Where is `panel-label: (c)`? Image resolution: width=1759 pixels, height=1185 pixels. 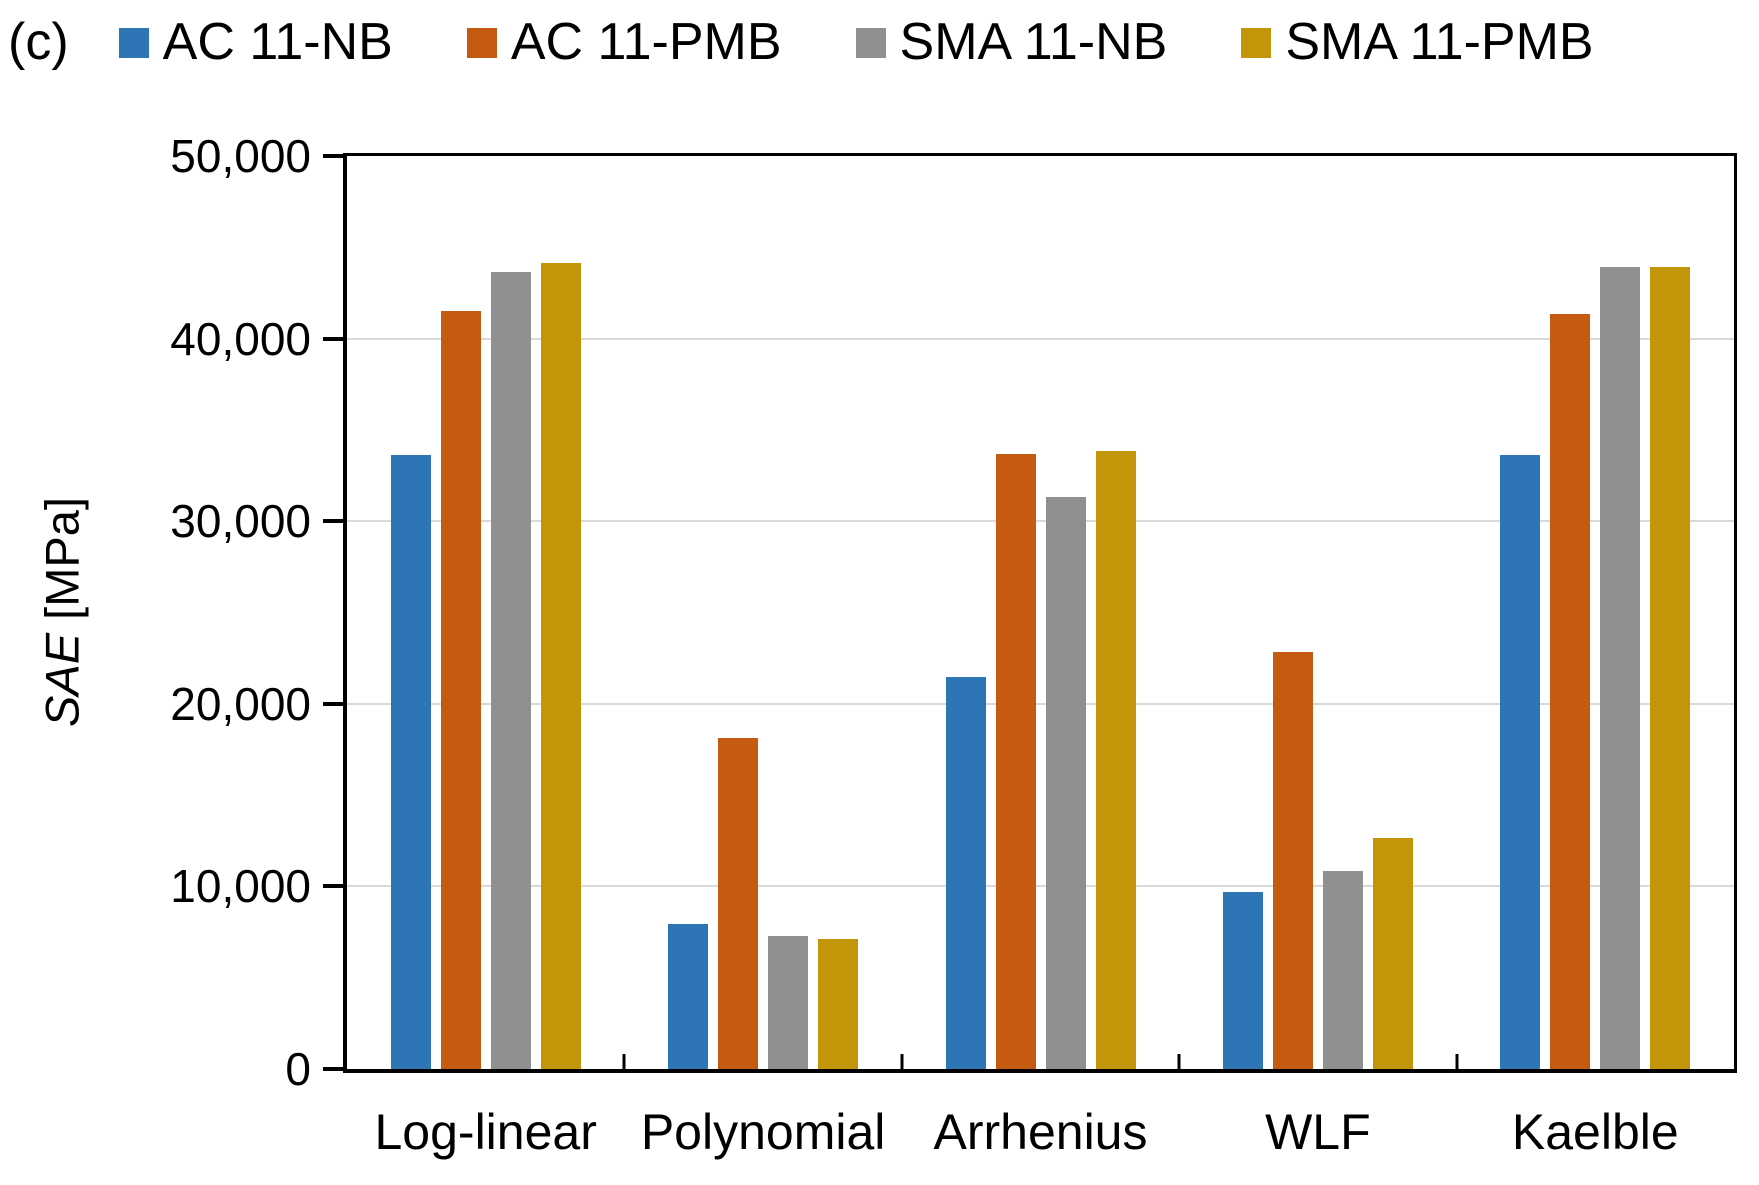
panel-label: (c) is located at coordinates (38, 42).